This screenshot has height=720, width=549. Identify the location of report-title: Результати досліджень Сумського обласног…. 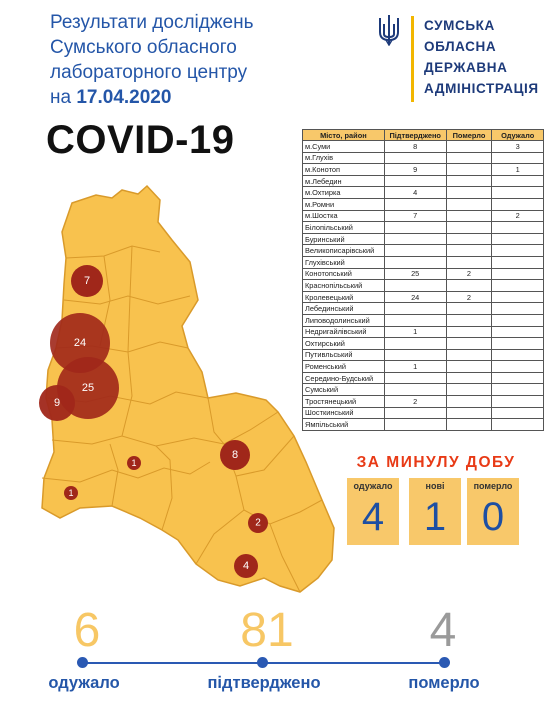
(180, 60).